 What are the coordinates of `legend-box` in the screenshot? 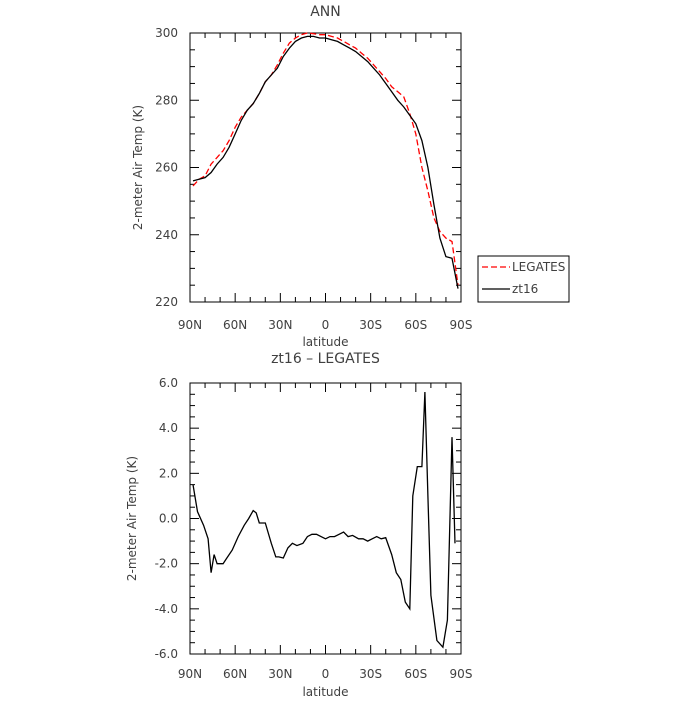 It's located at (523, 279).